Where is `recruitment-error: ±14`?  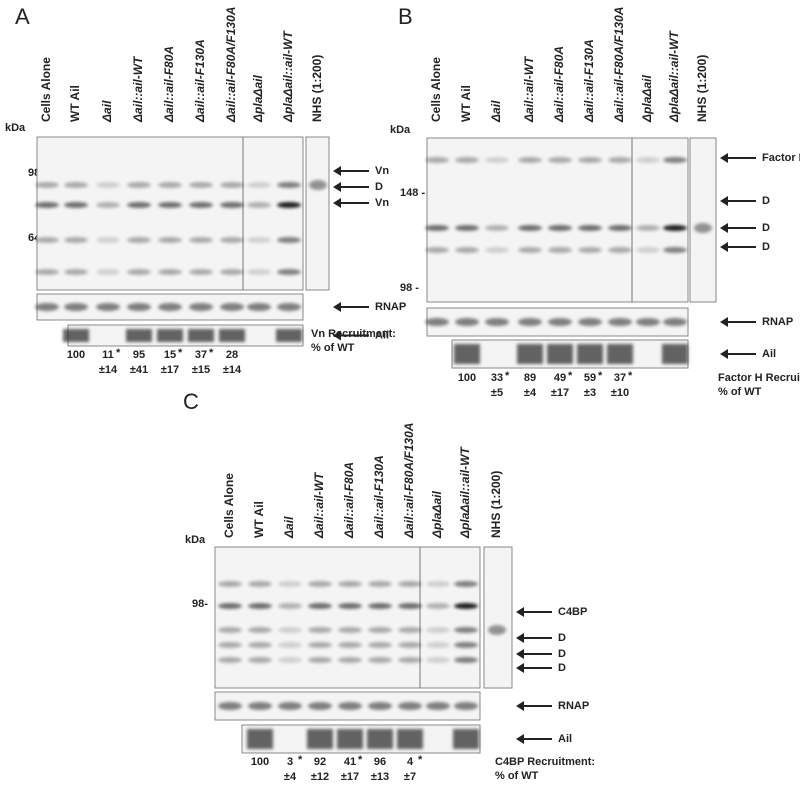
recruitment-error: ±14 is located at coordinates (232, 370).